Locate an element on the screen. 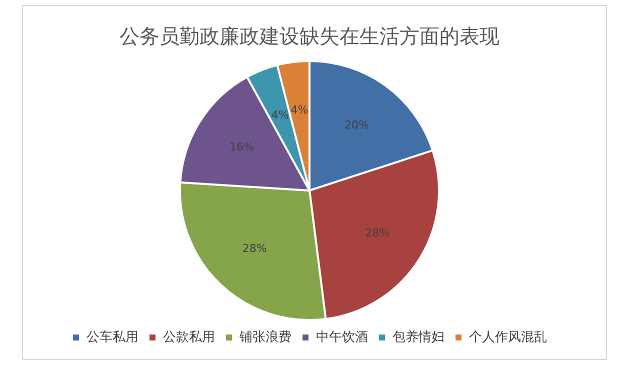  legend-label: 中午饮酒 is located at coordinates (342, 337).